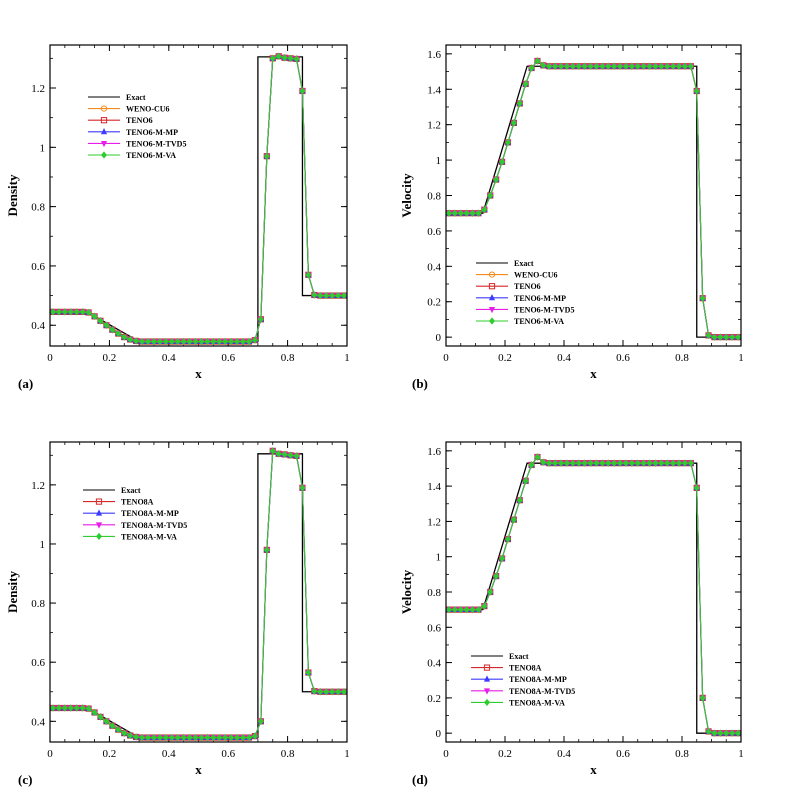  I want to click on x-axis-label: x, so click(198, 769).